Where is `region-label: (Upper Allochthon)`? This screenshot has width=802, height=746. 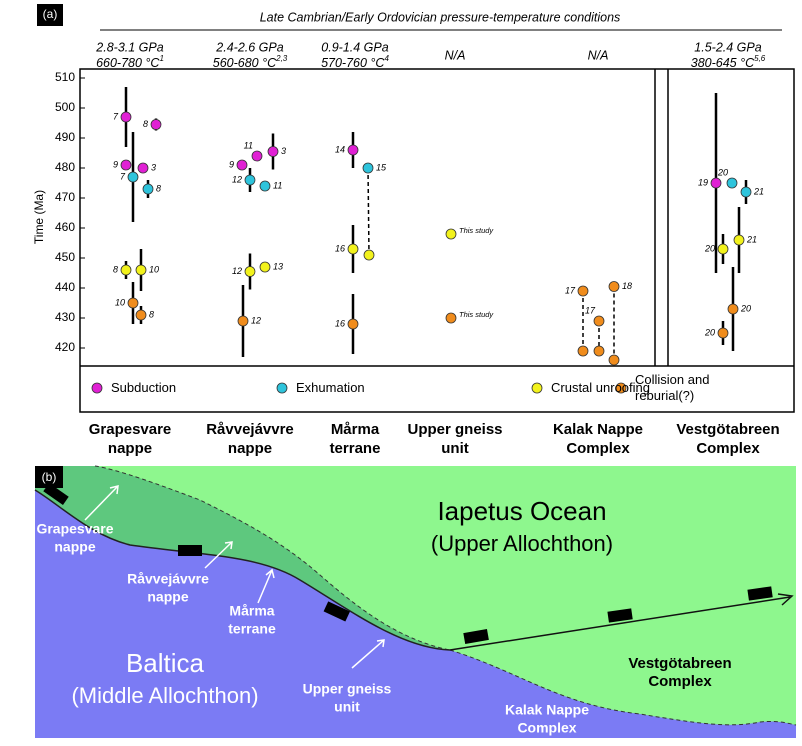
region-label: (Upper Allochthon) is located at coordinates (522, 543).